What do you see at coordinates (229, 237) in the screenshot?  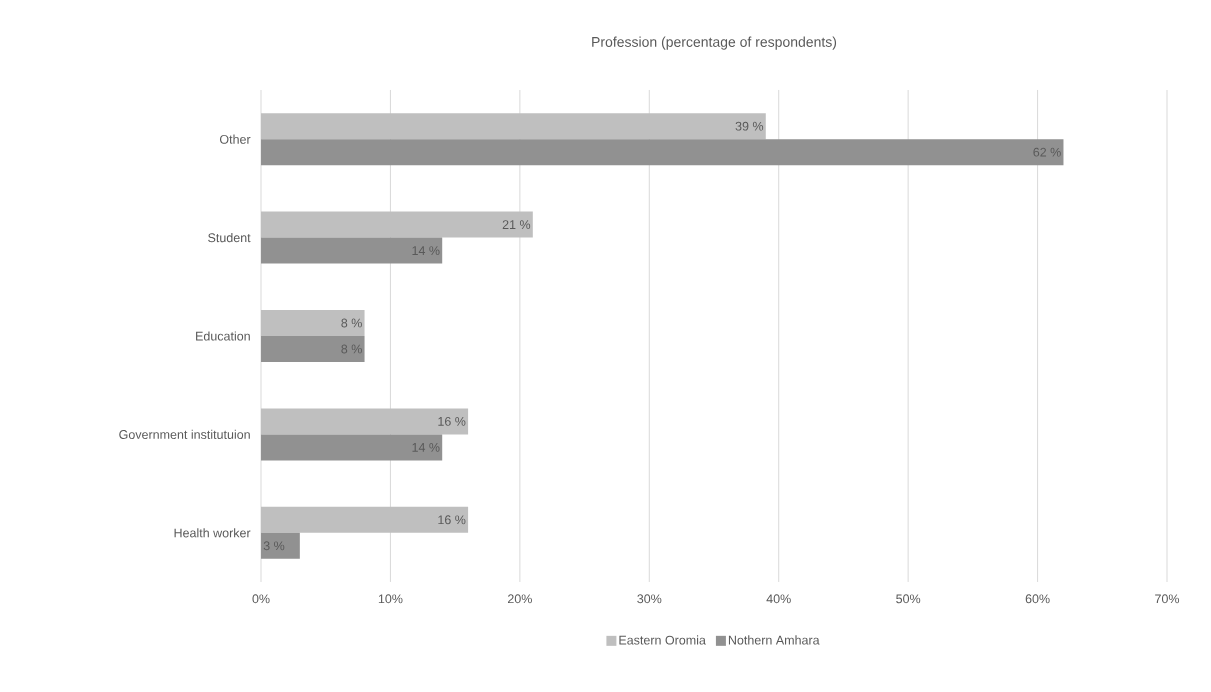 I see `y-tick-label: Student` at bounding box center [229, 237].